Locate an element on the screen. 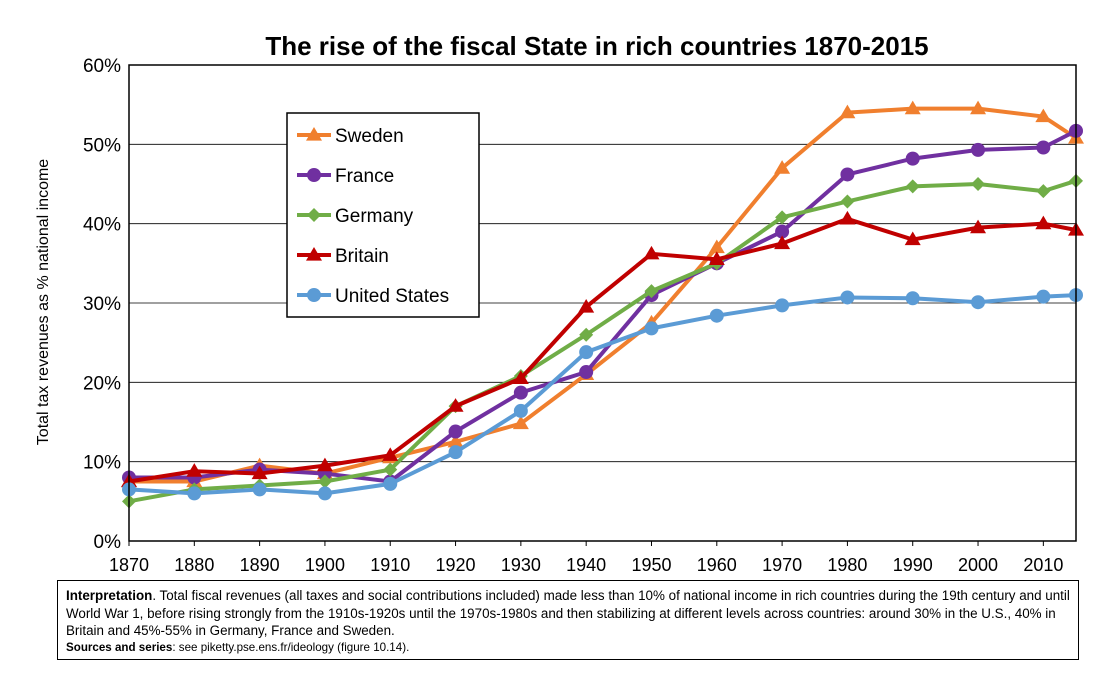  x-tick-label: 1930 is located at coordinates (521, 565).